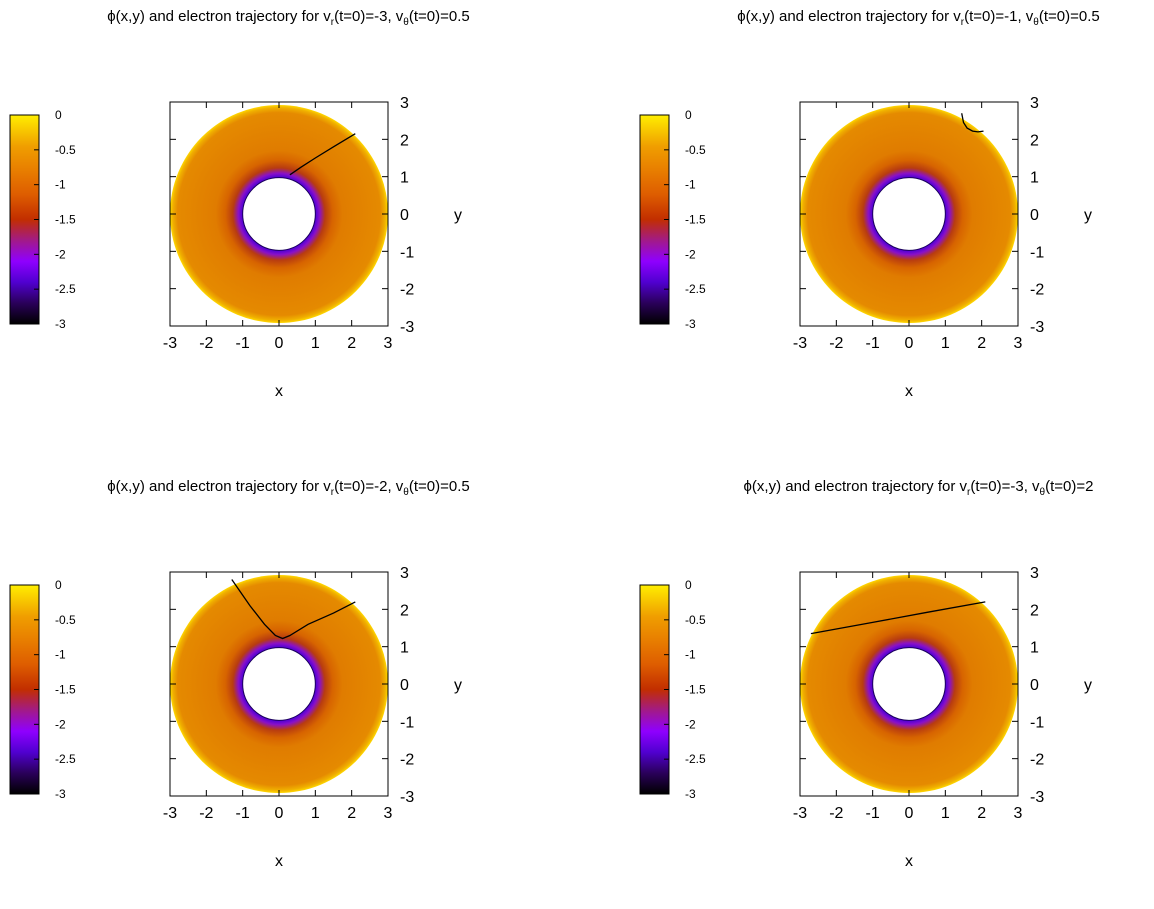  Describe the element at coordinates (1069, 486) in the screenshot. I see `chart-title-suffix: (t=0)=2` at that location.